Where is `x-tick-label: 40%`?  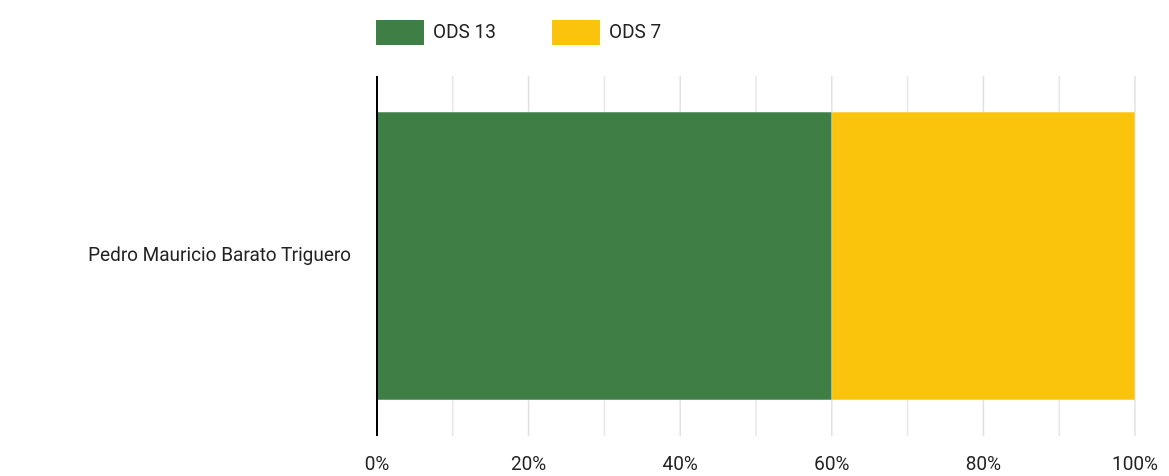
x-tick-label: 40% is located at coordinates (680, 463).